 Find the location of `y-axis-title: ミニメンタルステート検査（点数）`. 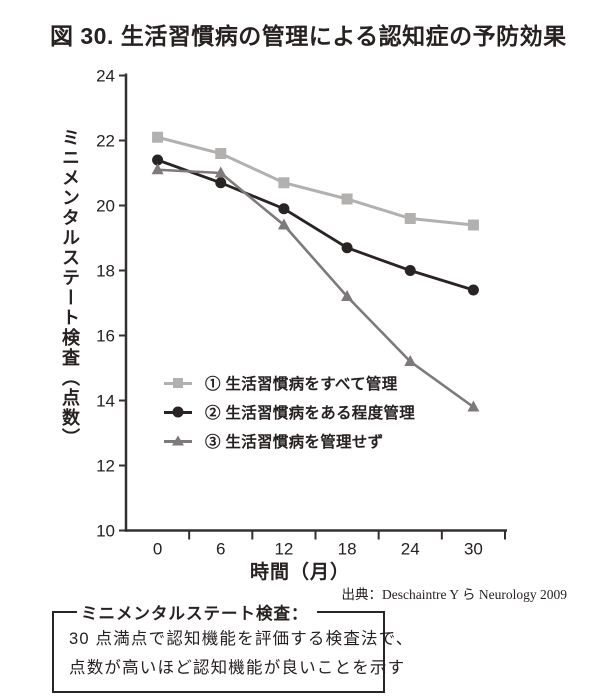

y-axis-title: ミニメンタルステート検査（点数） is located at coordinates (70, 288).